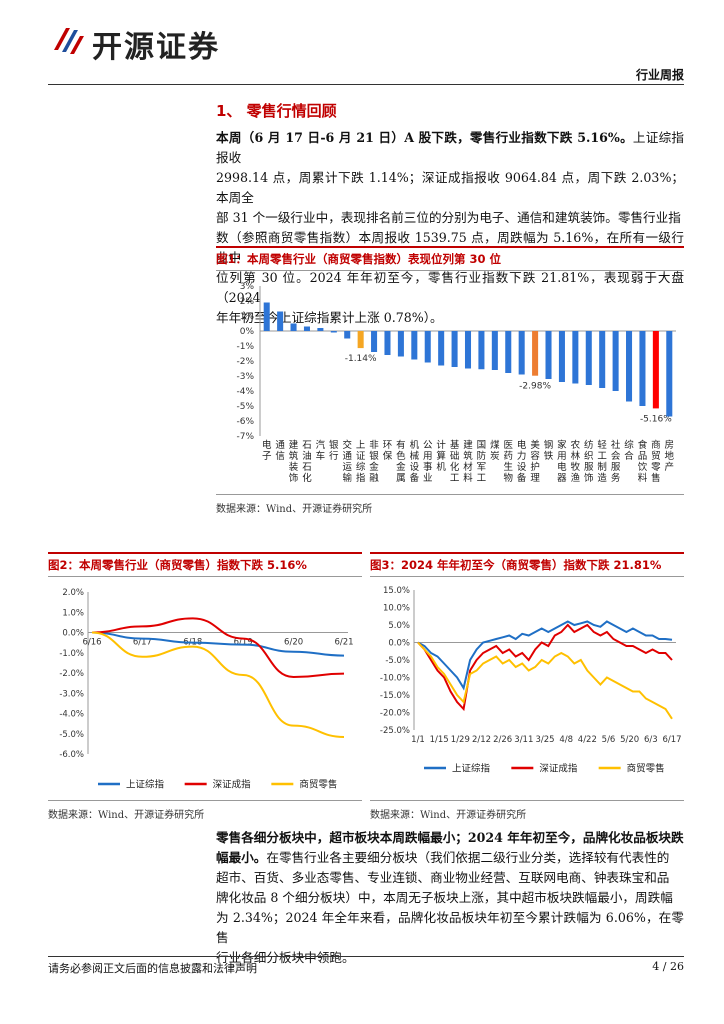 The width and height of the screenshot is (724, 1024). I want to click on para2-line2: 在零售行业各主要细分板块（我们依据二级行业分类，选择较有代表性的, so click(468, 857).